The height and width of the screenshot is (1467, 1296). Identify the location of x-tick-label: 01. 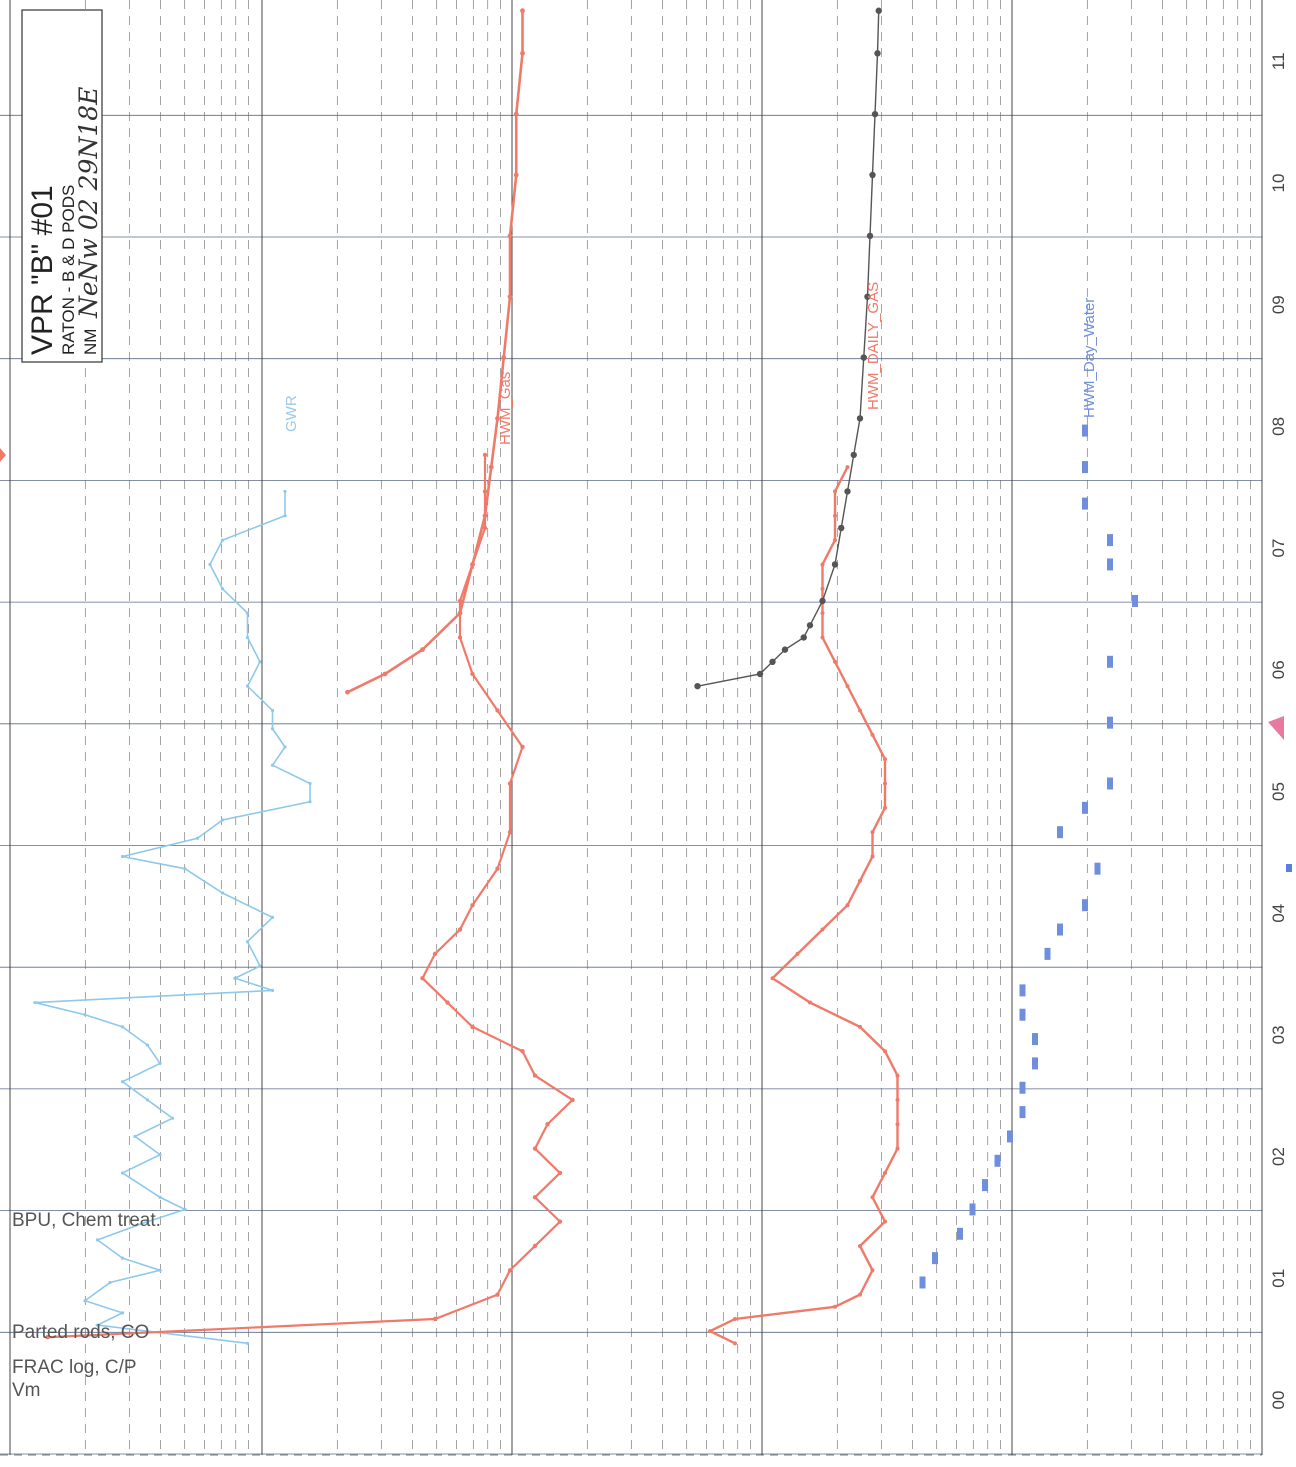
(1278, 1278).